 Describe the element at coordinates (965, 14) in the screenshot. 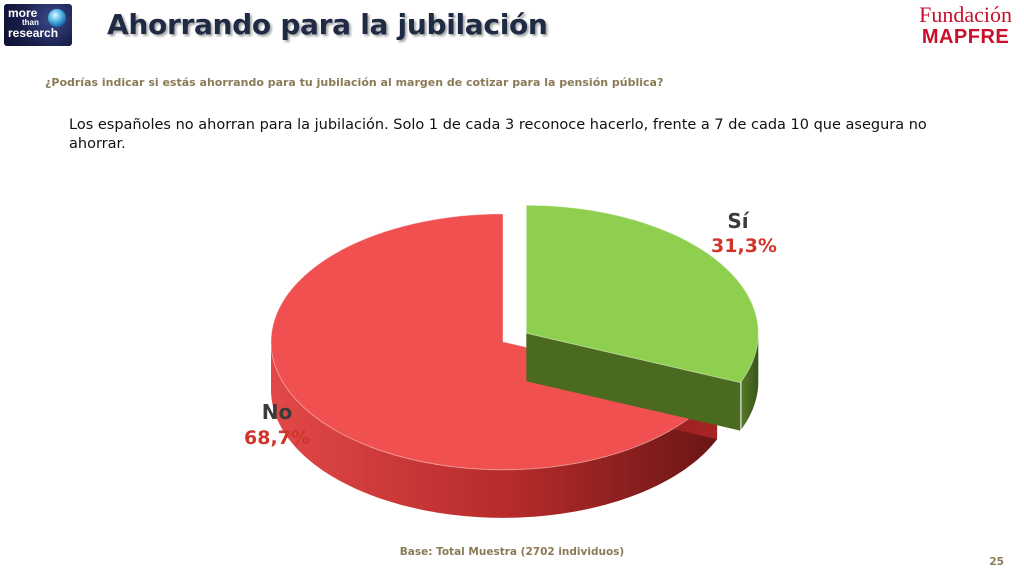

I see `brand-top: Fundación` at that location.